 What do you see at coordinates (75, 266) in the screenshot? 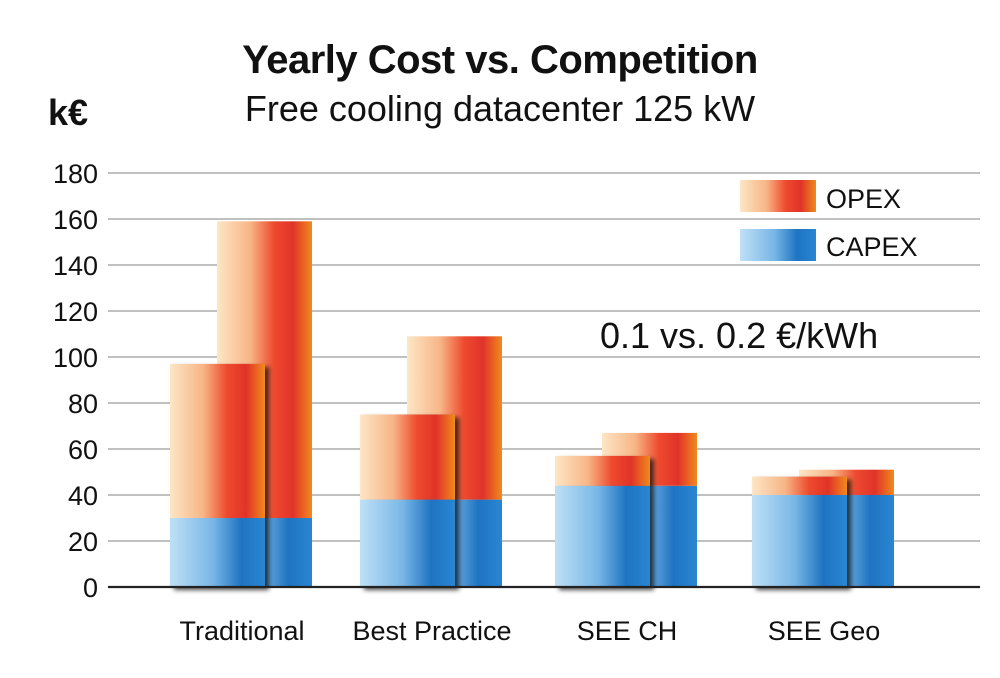
I see `y-tick-label: 140` at bounding box center [75, 266].